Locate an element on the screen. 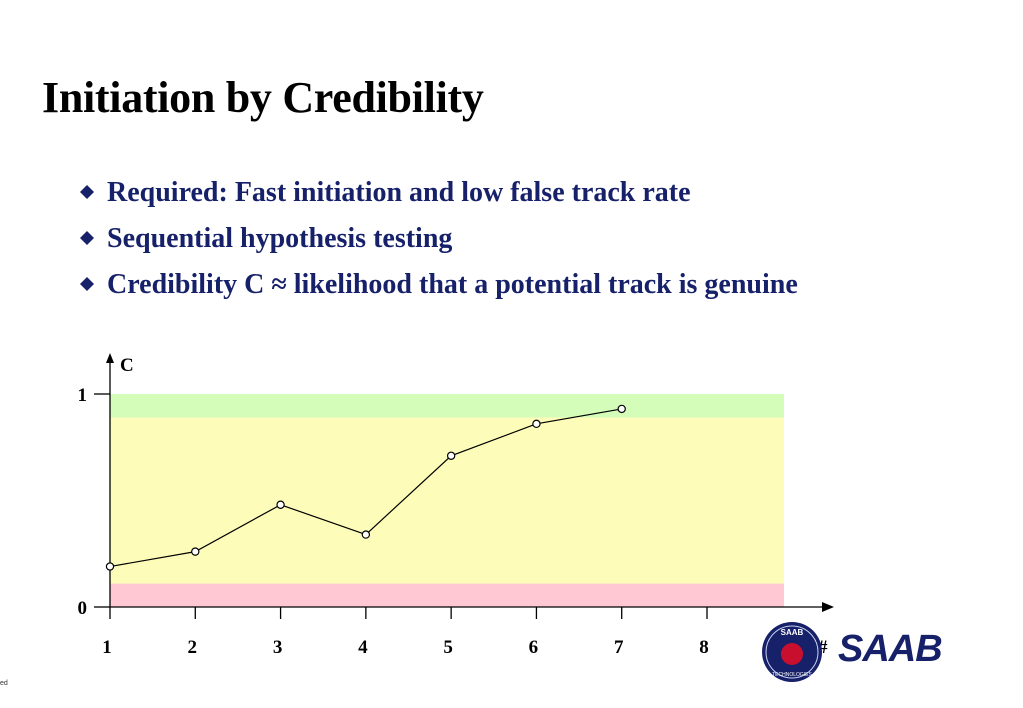 The width and height of the screenshot is (1023, 708). x-tick-label: 5 is located at coordinates (448, 647).